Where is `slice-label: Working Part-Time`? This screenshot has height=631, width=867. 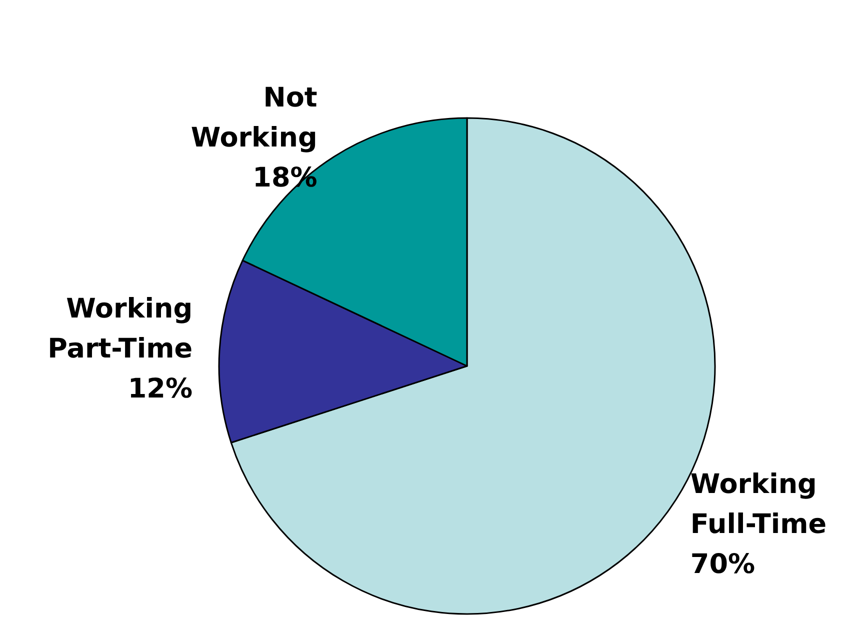
slice-label: Working Part-Time is located at coordinates (120, 329).